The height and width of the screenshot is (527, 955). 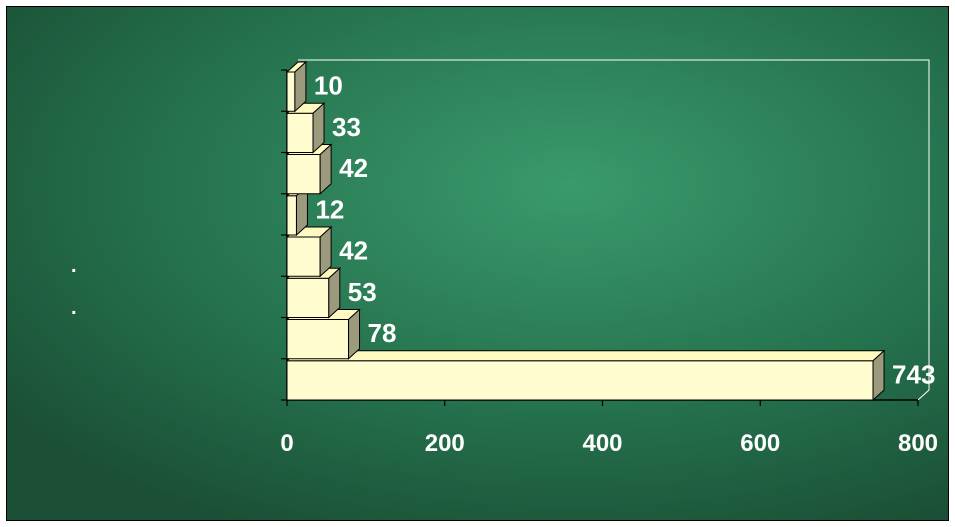 What do you see at coordinates (328, 86) in the screenshot?
I see `data-label: 10` at bounding box center [328, 86].